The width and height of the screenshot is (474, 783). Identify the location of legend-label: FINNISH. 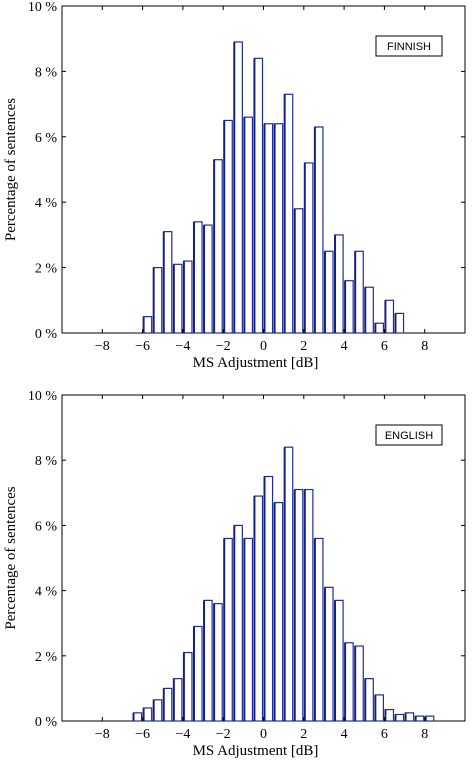
(409, 47).